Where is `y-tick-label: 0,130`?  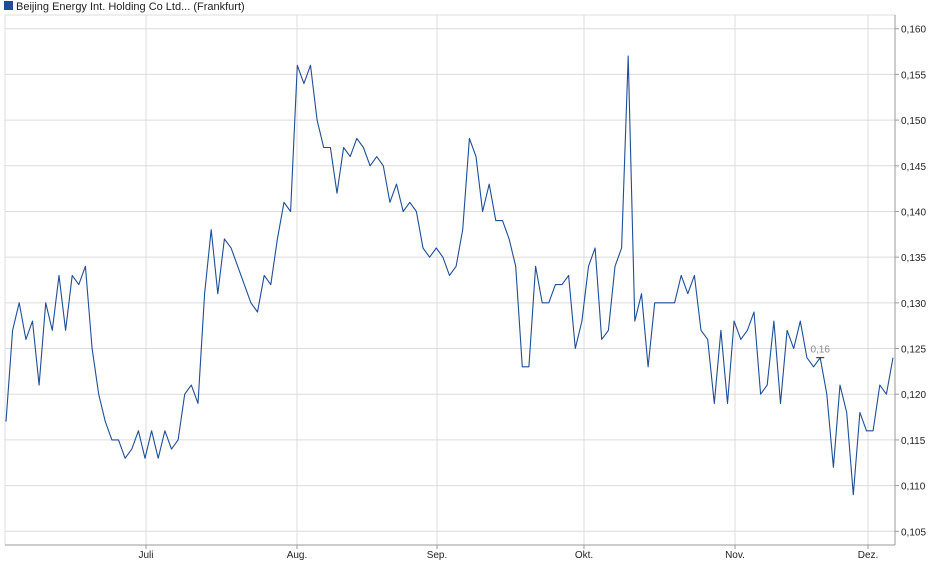
y-tick-label: 0,130 is located at coordinates (913, 304).